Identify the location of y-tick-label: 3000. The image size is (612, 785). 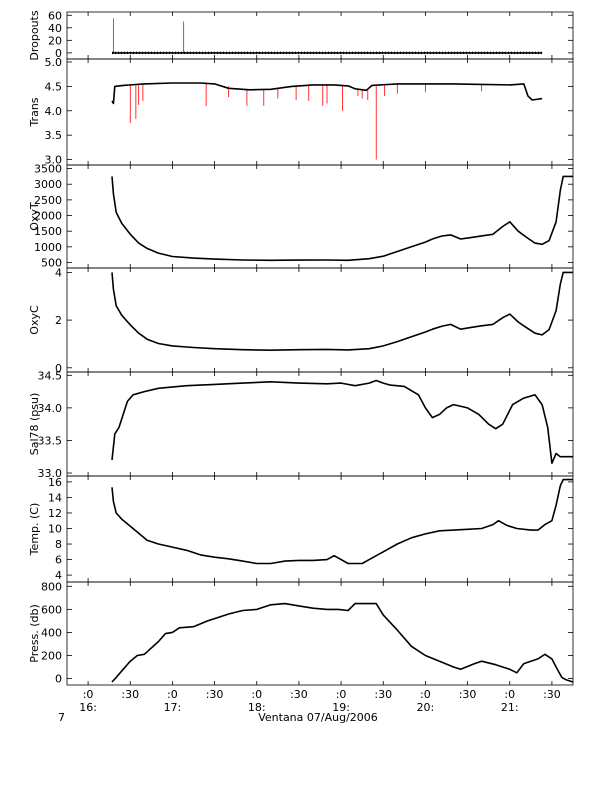
(48, 184).